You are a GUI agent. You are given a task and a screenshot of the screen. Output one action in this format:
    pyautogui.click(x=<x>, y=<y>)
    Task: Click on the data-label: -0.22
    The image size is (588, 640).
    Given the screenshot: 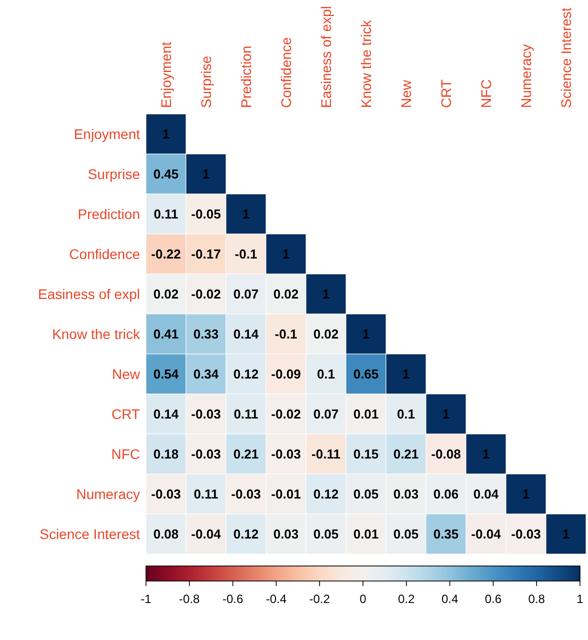 What is the action you would take?
    pyautogui.click(x=166, y=254)
    